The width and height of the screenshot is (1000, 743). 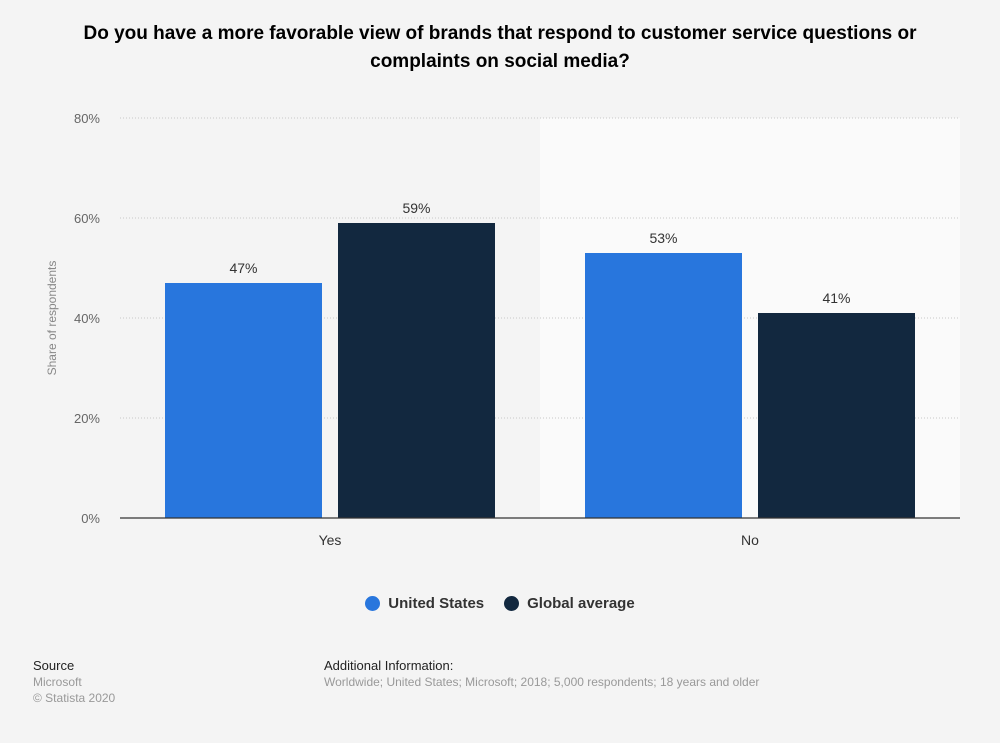 I want to click on y-tick-label: 0%, so click(x=90, y=518).